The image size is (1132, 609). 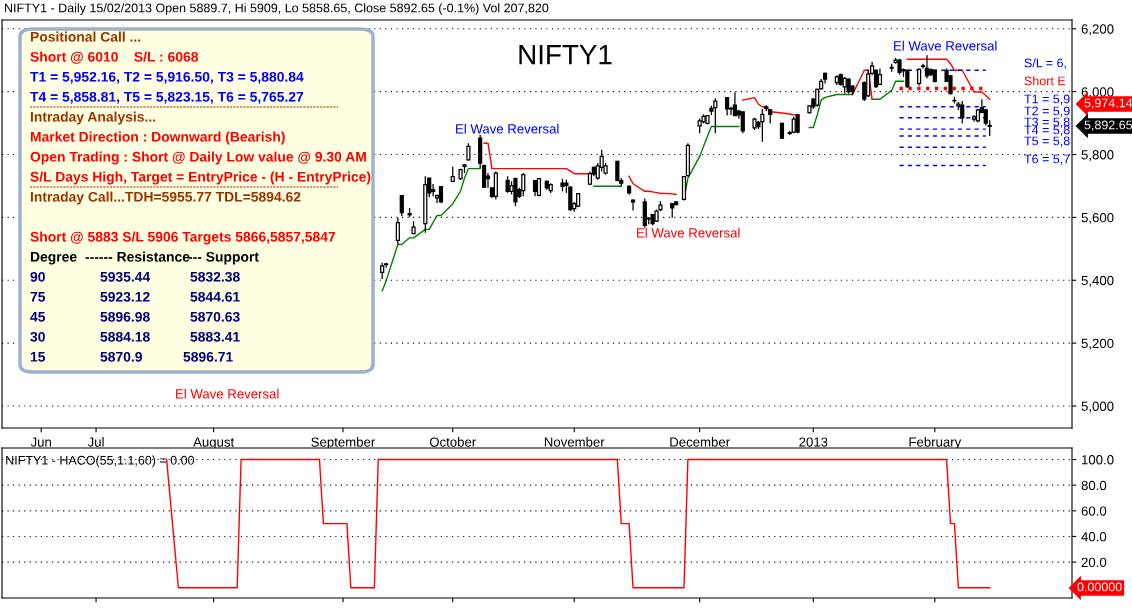 I want to click on annotation: Market Direction : Downward (Bearish), so click(x=157, y=138).